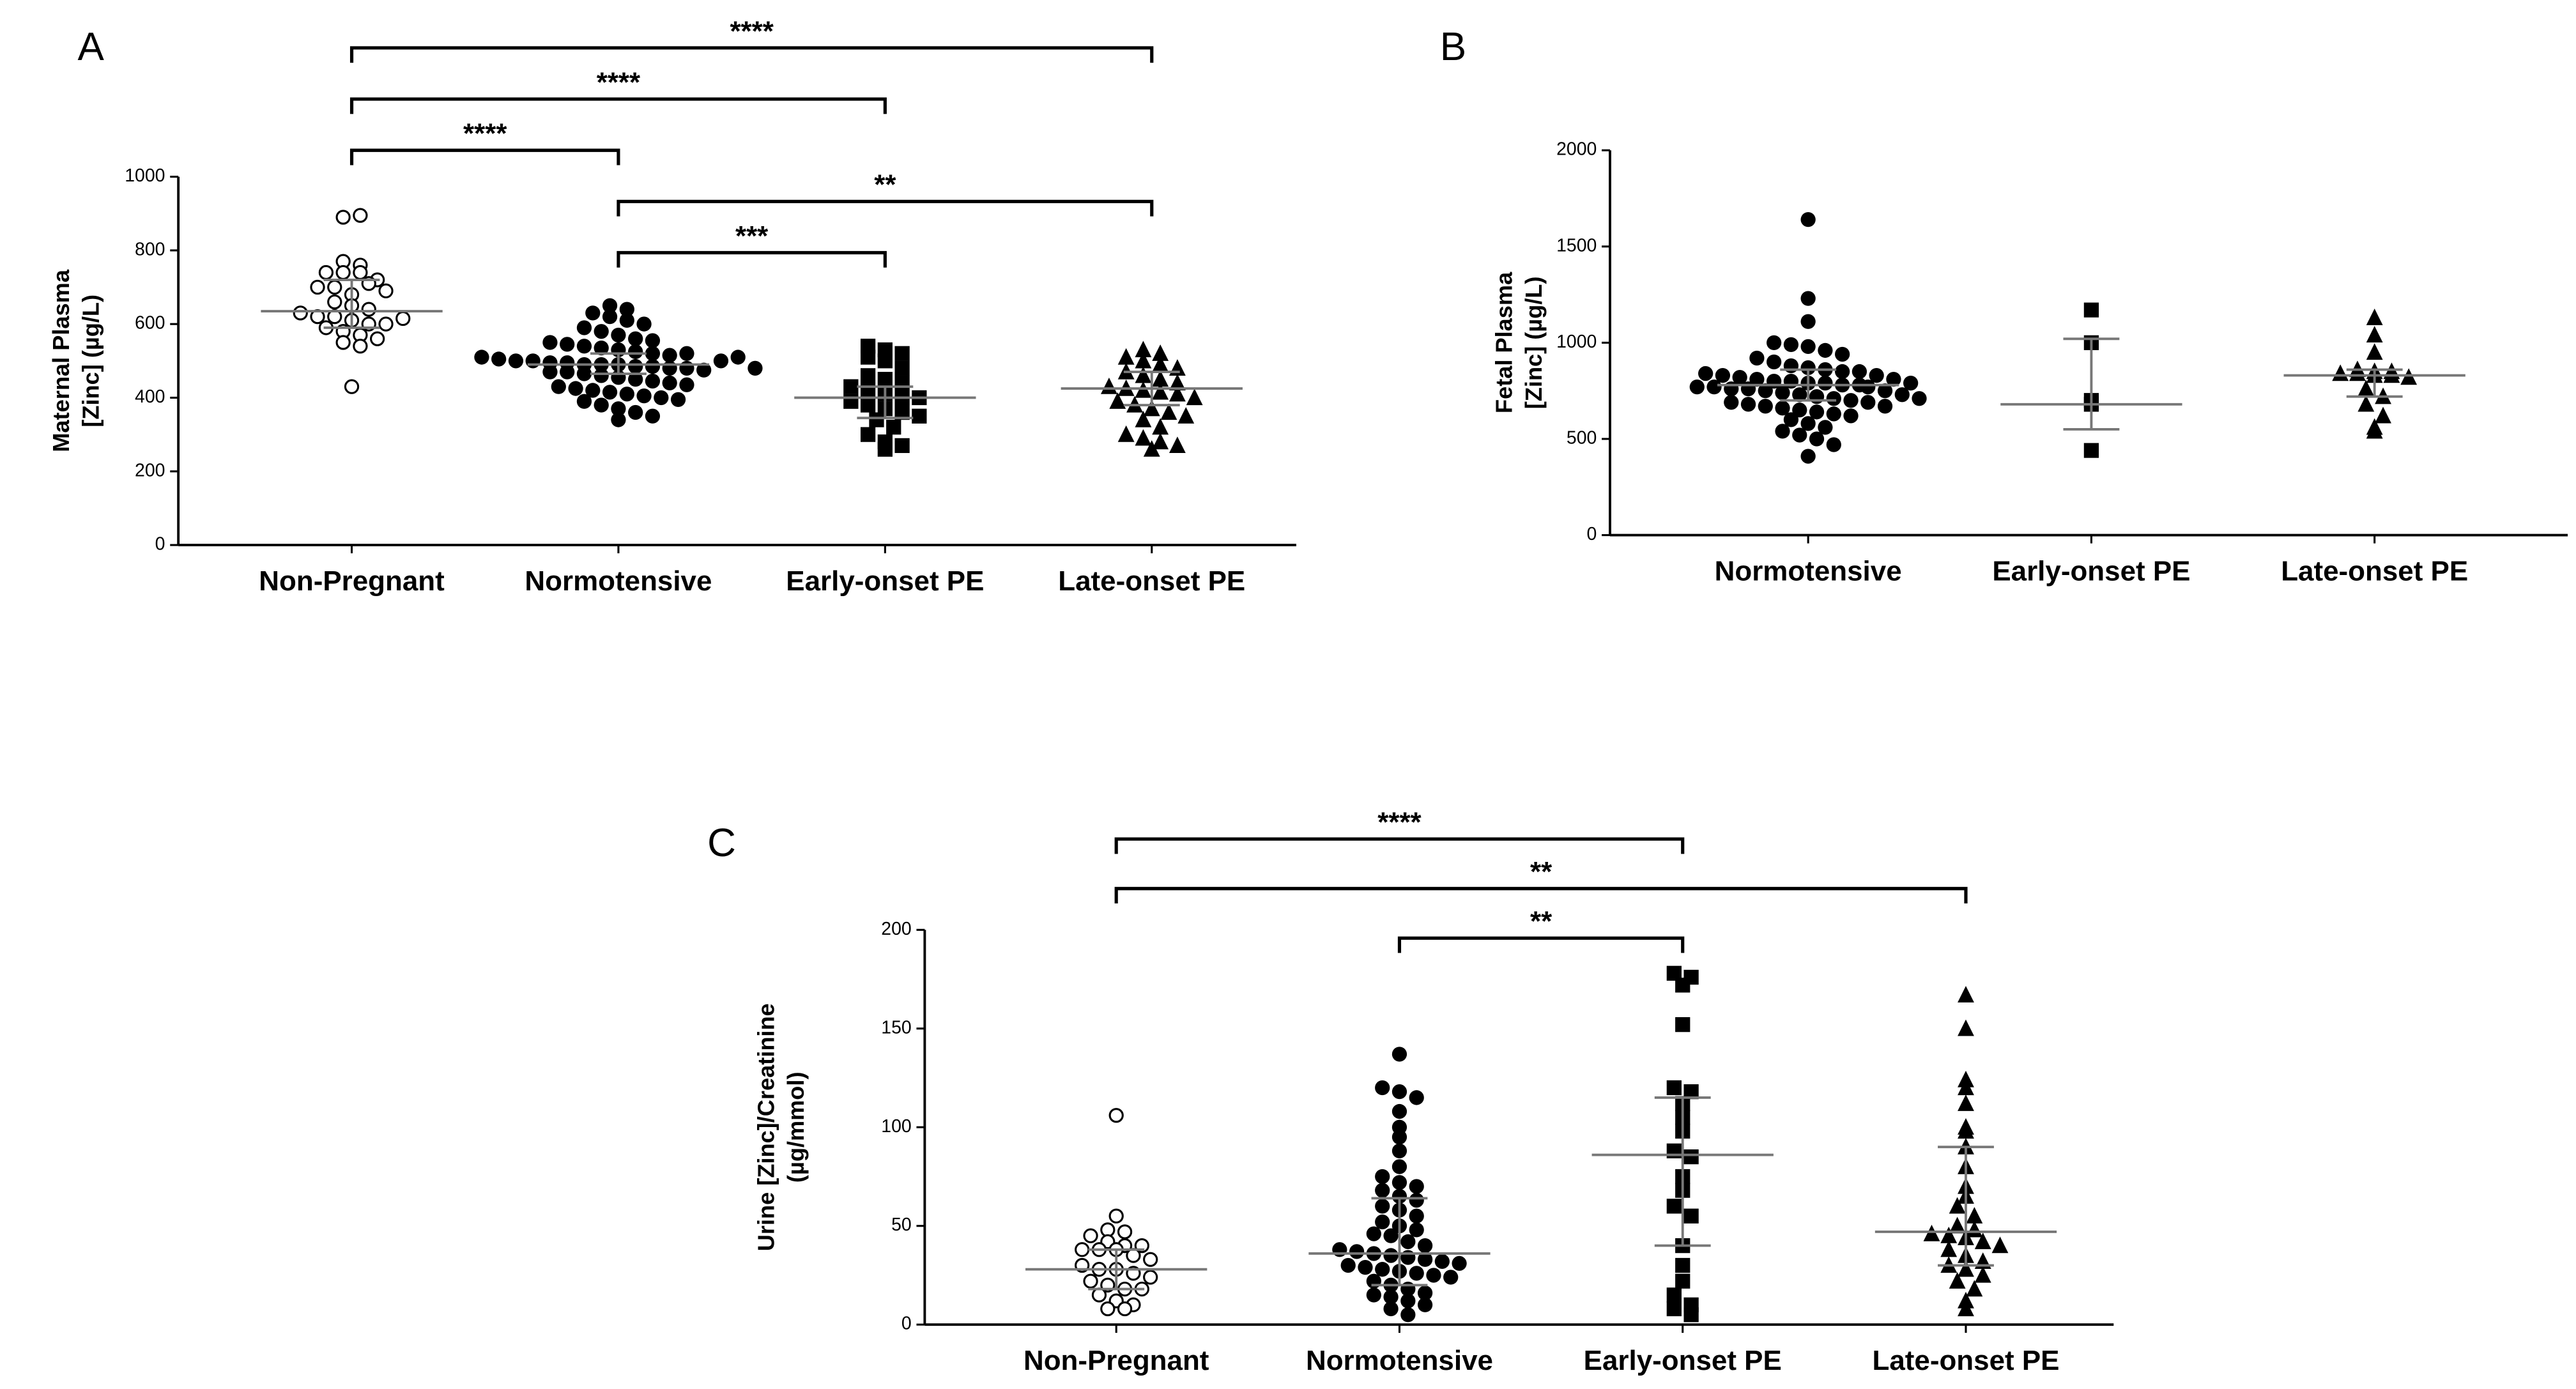 This screenshot has width=2576, height=1389. Describe the element at coordinates (619, 82) in the screenshot. I see `significance-label: ****` at that location.